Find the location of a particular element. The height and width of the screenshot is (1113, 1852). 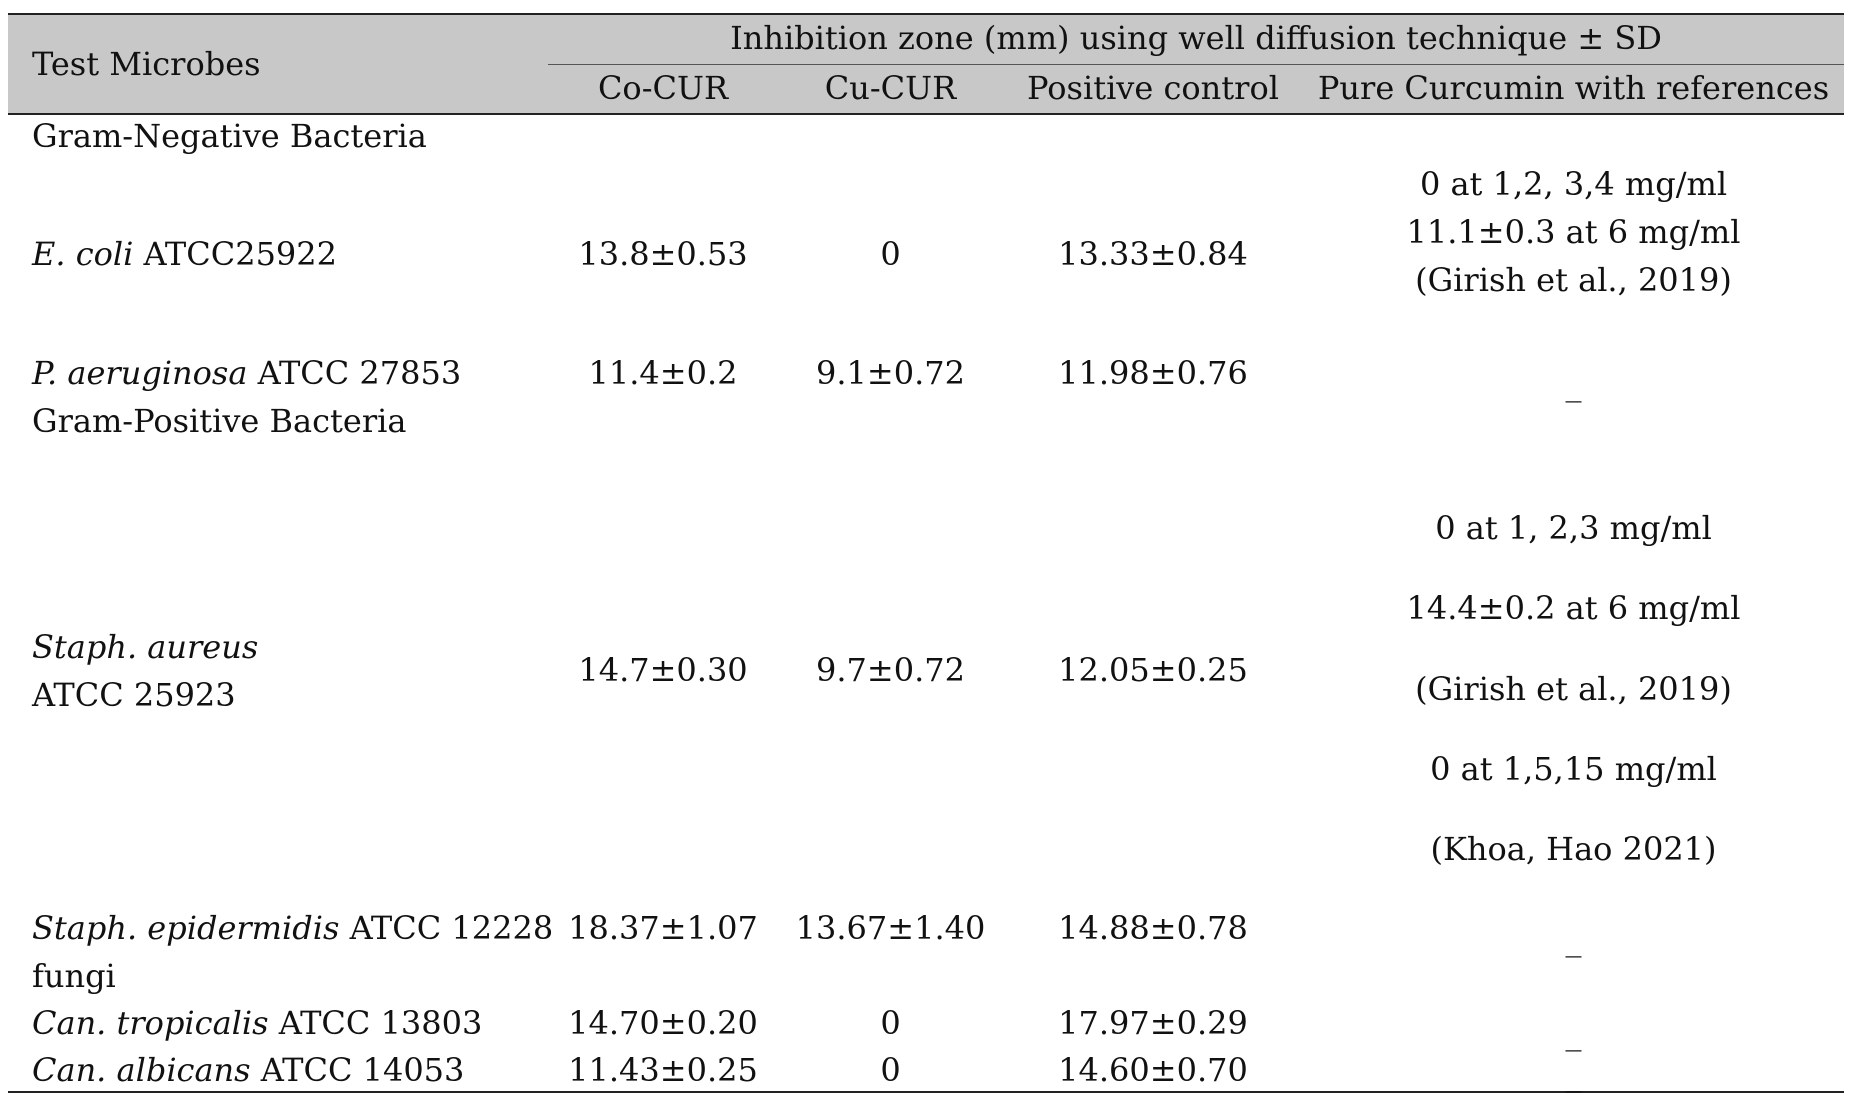

cell-staph-aureus-positive: 12.05±0.25 is located at coordinates (1153, 670).